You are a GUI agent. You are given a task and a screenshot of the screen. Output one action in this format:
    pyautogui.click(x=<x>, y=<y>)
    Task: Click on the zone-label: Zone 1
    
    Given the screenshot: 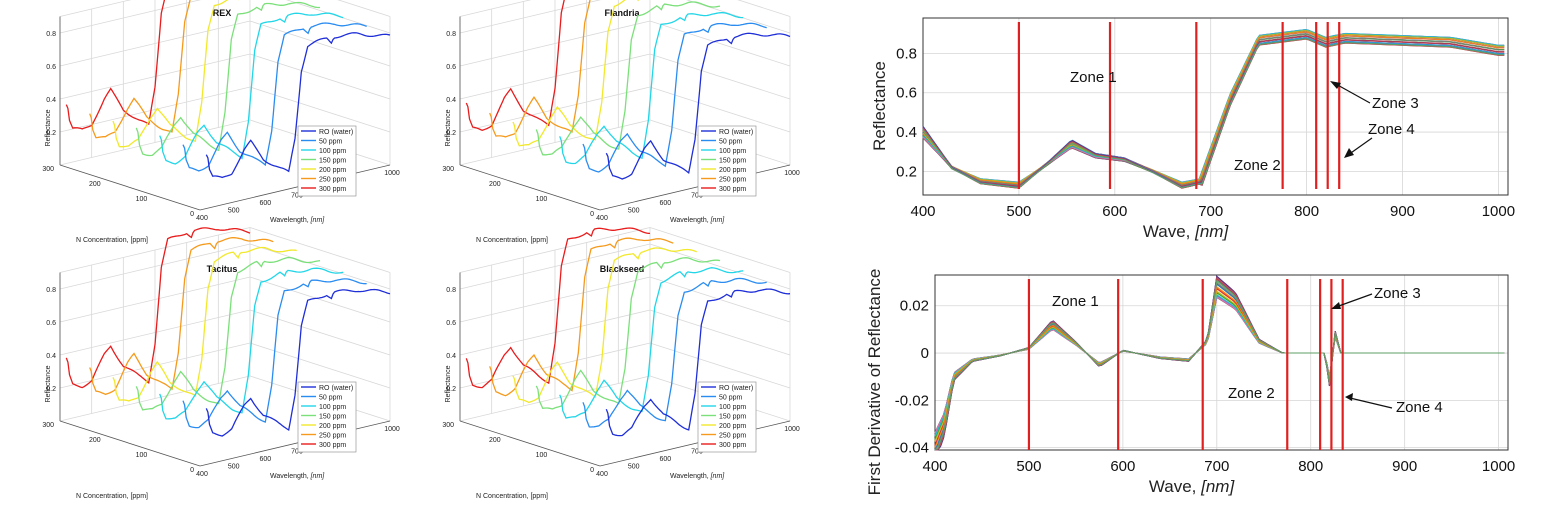 What is the action you would take?
    pyautogui.click(x=1093, y=77)
    